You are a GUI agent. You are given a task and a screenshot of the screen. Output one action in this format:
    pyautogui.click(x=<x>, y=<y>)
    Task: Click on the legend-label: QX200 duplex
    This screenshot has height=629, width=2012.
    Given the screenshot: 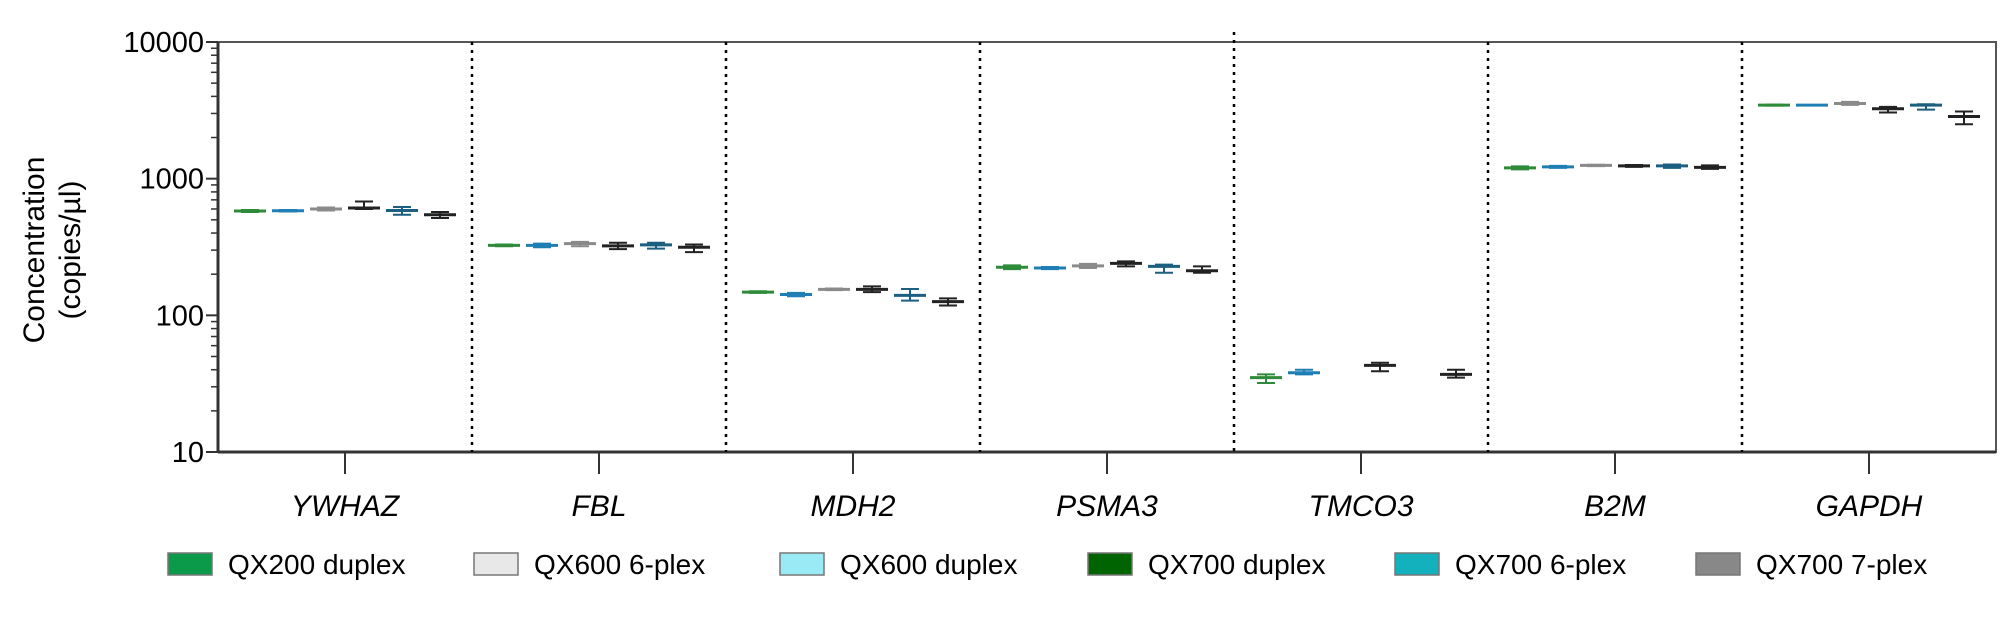 What is the action you would take?
    pyautogui.click(x=316, y=564)
    